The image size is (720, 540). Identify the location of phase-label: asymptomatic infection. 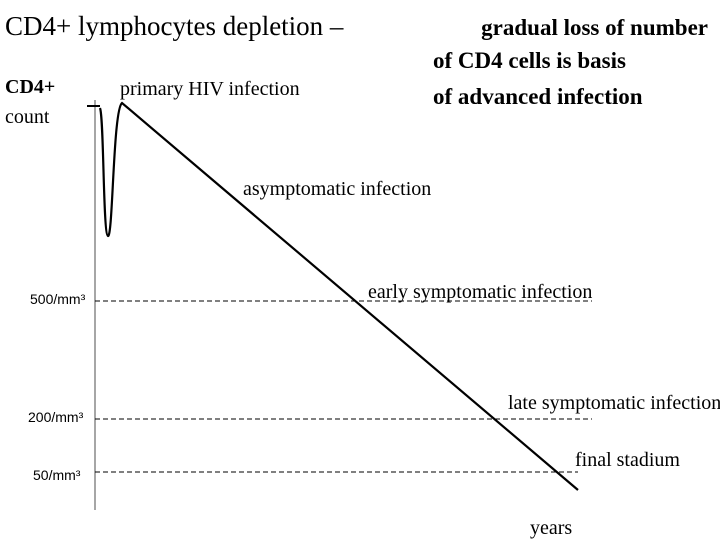
(337, 189).